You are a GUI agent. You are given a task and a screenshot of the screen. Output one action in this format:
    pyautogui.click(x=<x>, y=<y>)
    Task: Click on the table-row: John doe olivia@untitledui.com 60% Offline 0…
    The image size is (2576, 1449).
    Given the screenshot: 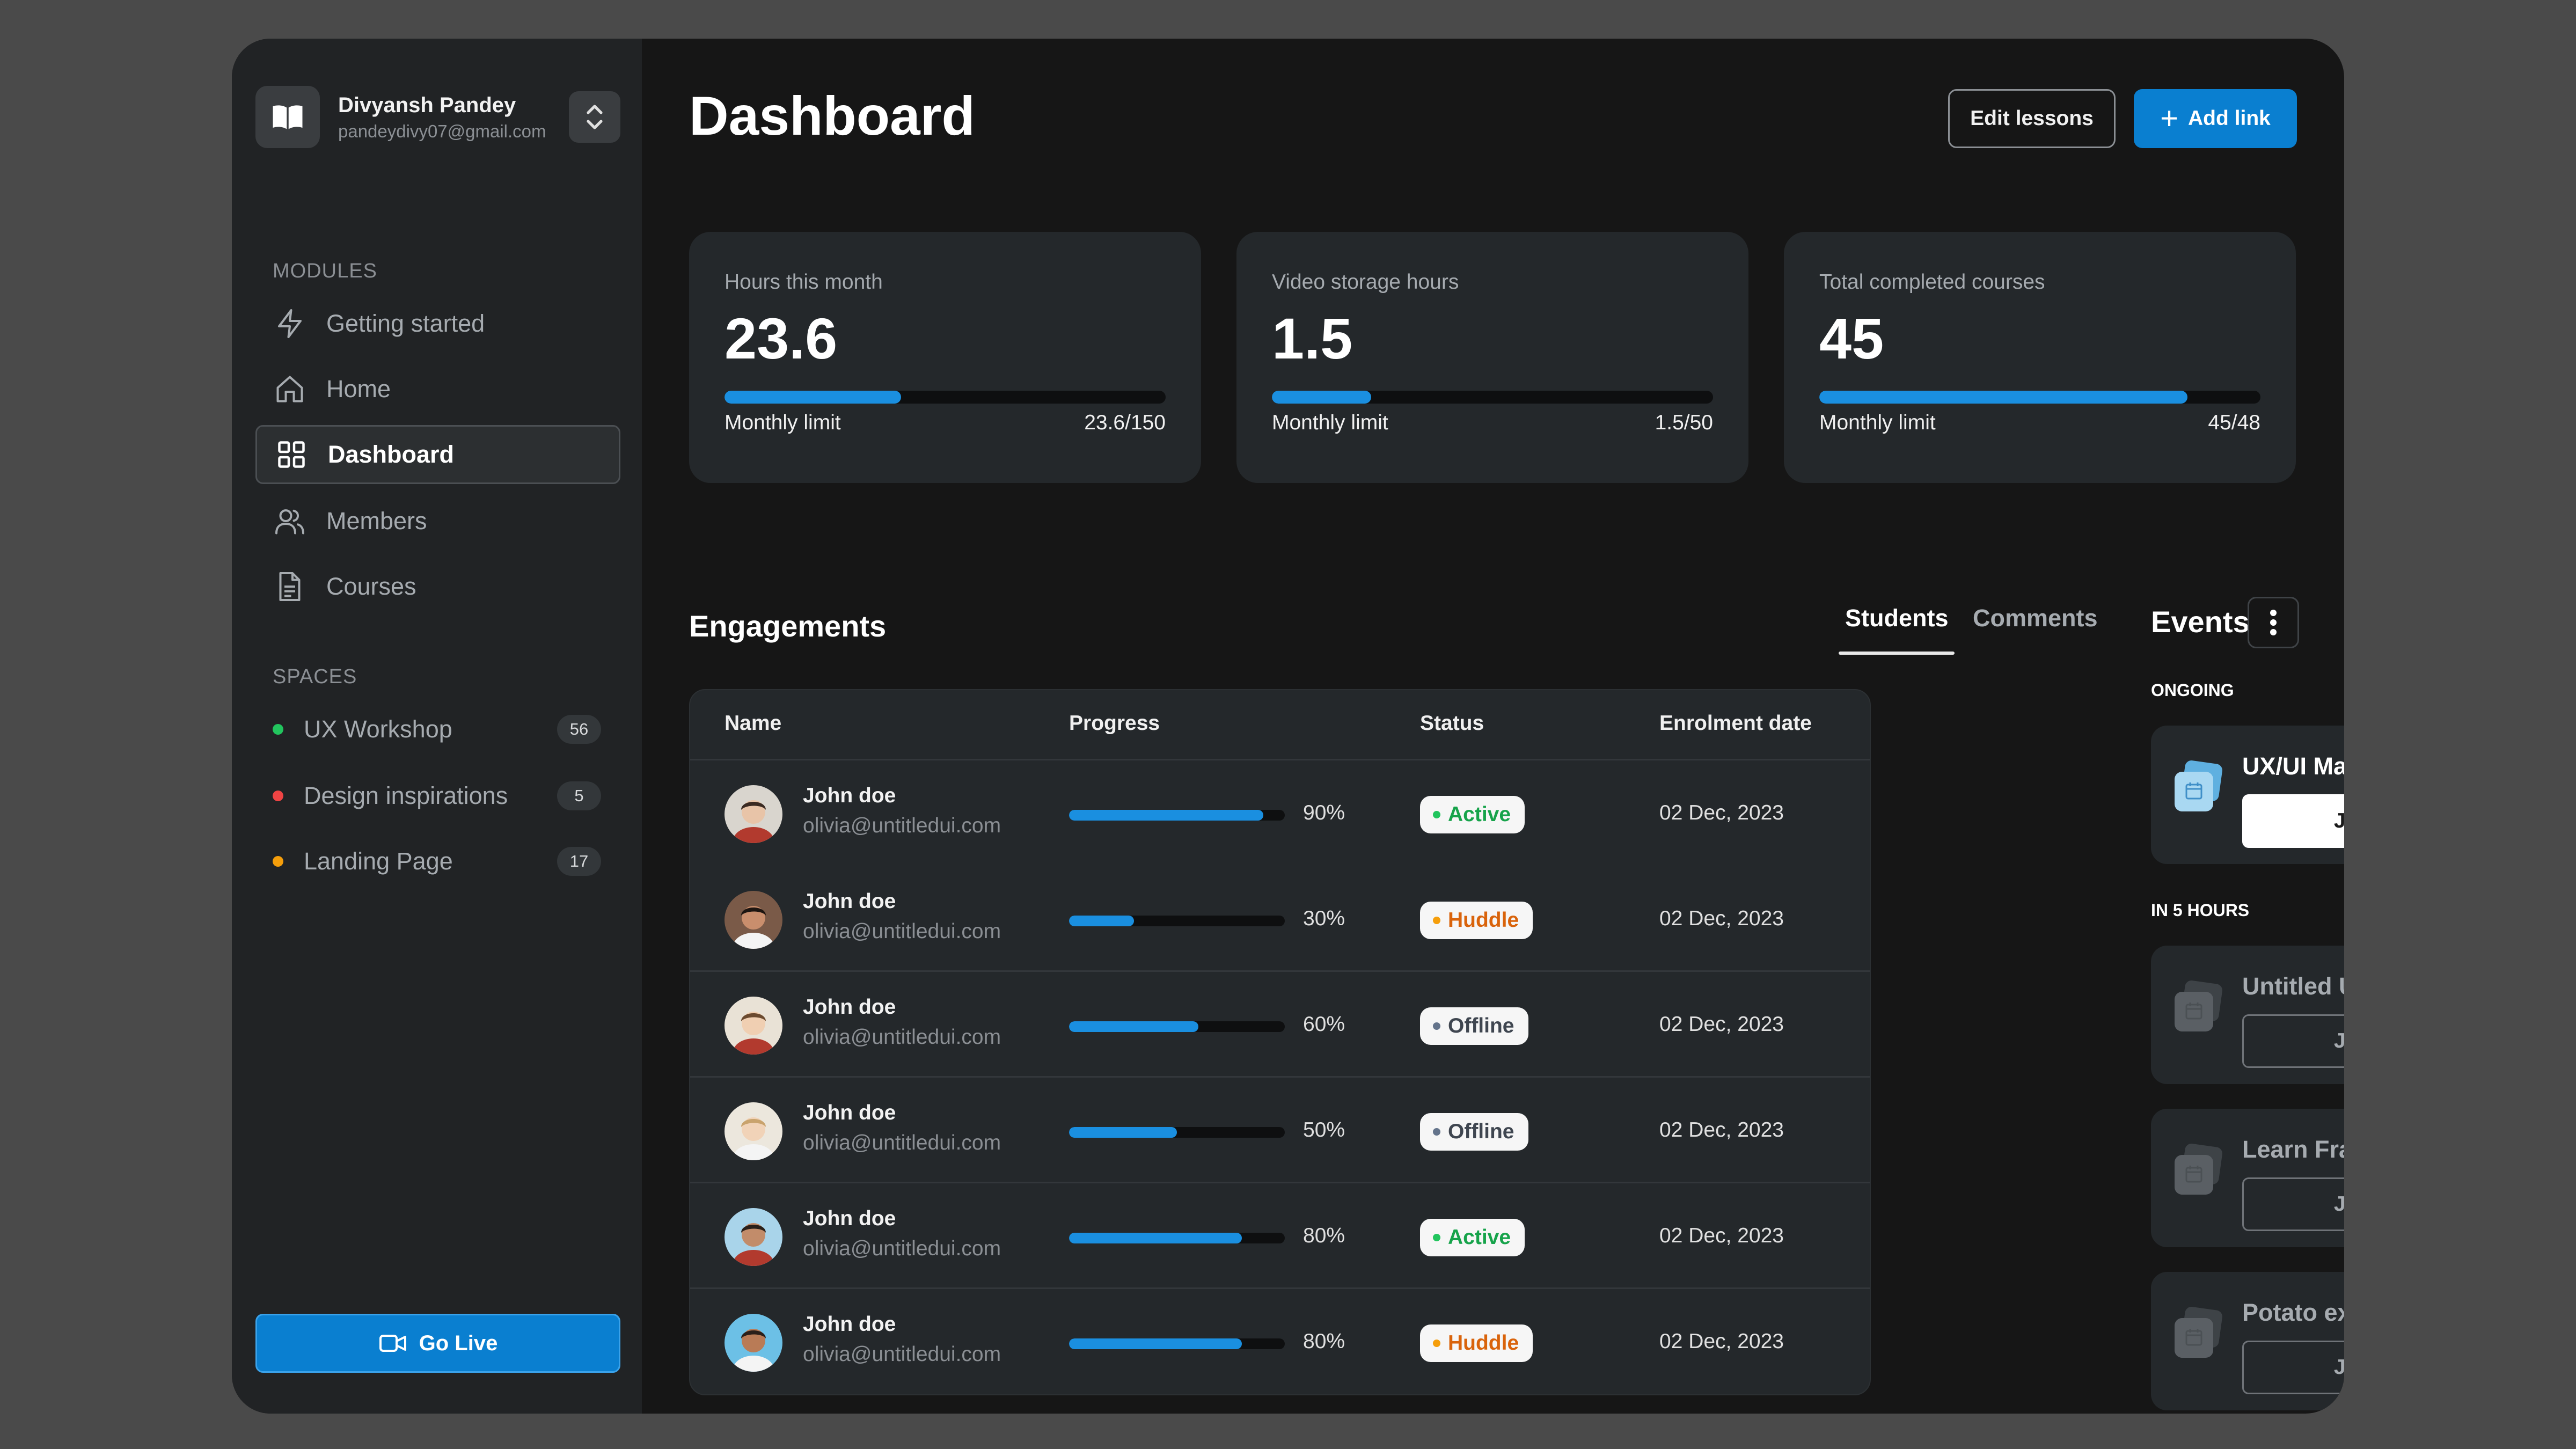 What is the action you would take?
    pyautogui.click(x=1280, y=1023)
    